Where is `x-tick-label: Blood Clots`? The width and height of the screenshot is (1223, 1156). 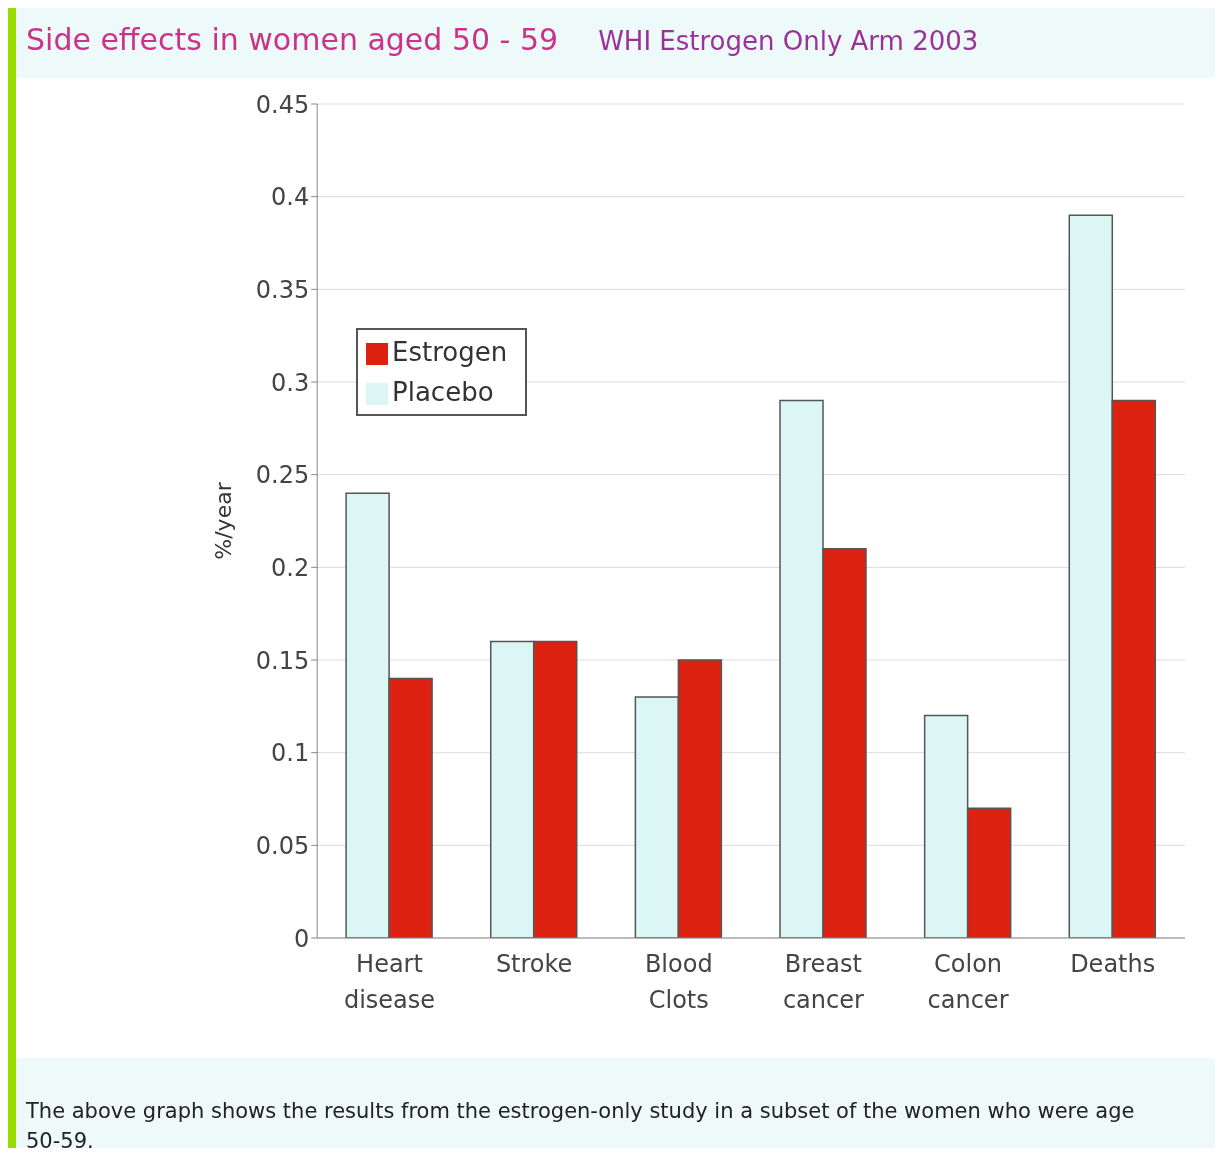
x-tick-label: Blood Clots is located at coordinates (678, 982).